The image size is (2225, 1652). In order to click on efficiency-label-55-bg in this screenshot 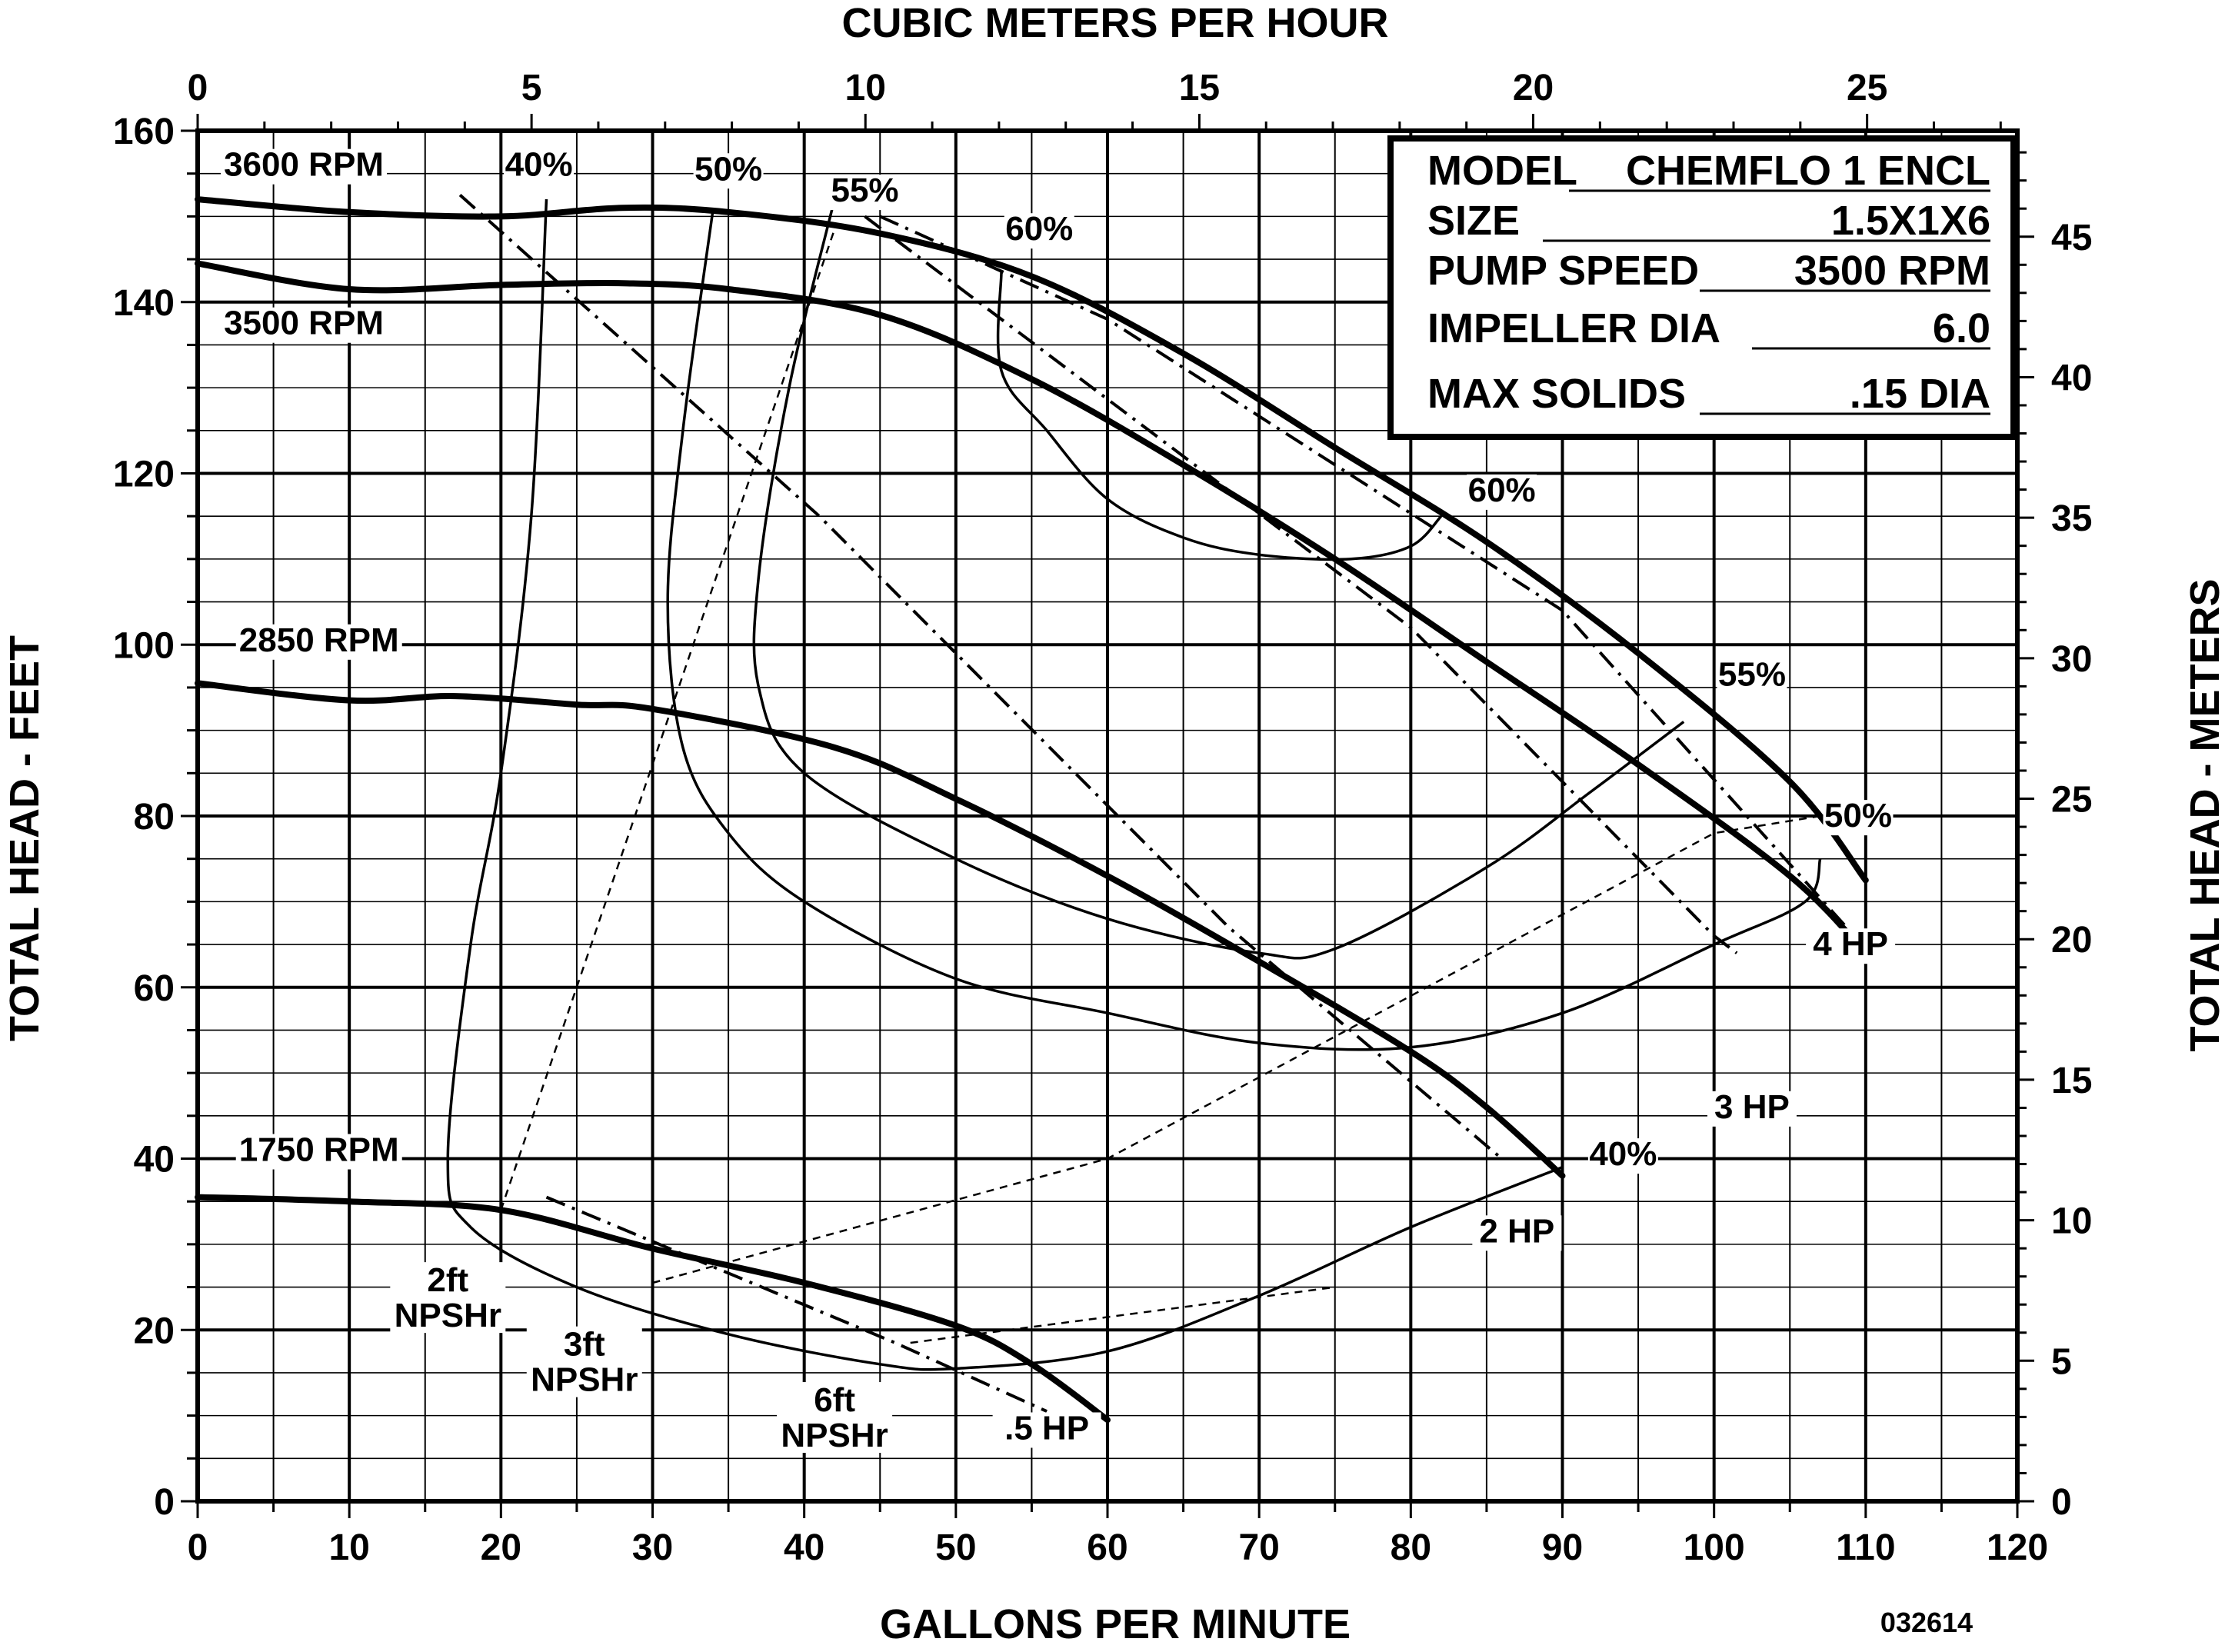, I will do `click(866, 193)`.